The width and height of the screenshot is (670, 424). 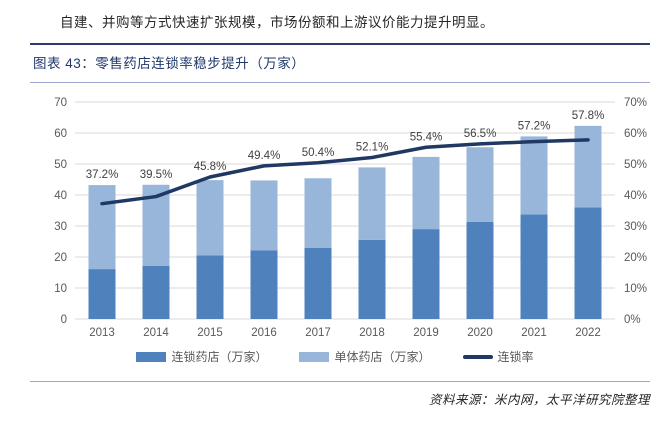 I want to click on bar-chain-2015, so click(x=210, y=287).